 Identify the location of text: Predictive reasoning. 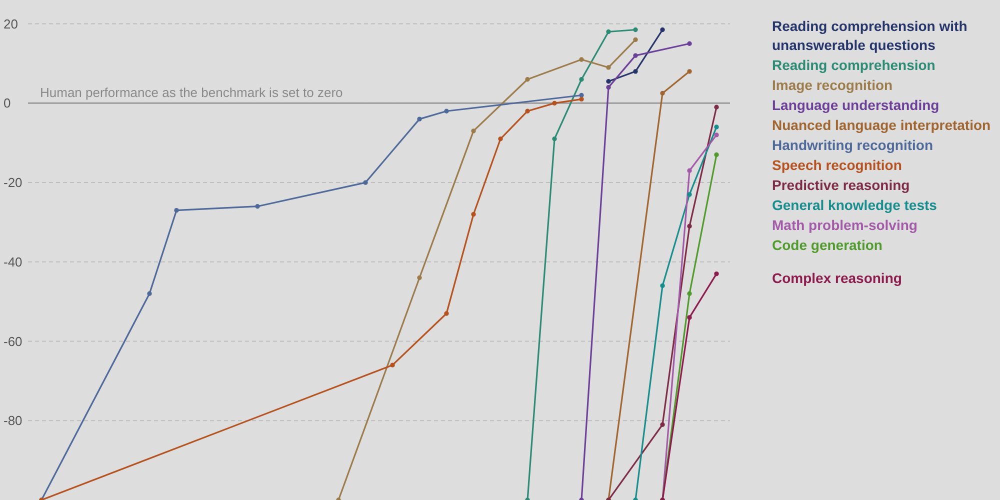
(841, 185).